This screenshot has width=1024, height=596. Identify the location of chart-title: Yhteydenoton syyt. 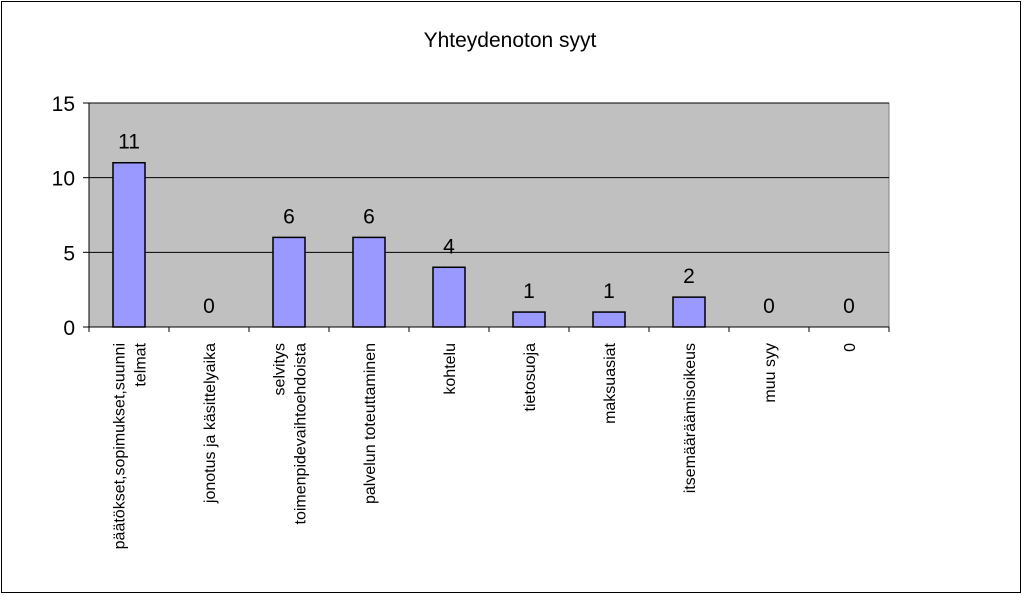
(510, 40).